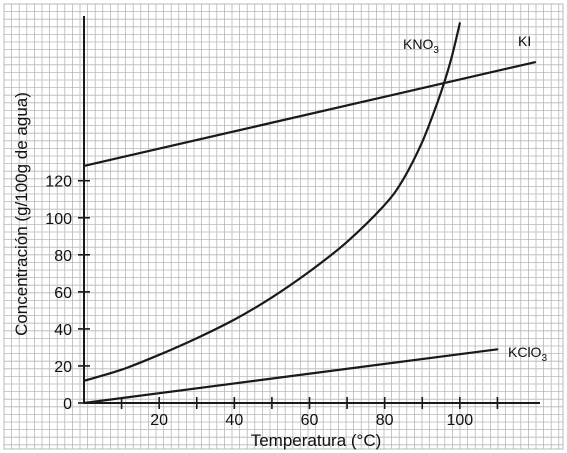  What do you see at coordinates (63, 256) in the screenshot?
I see `y-tick-label: 80` at bounding box center [63, 256].